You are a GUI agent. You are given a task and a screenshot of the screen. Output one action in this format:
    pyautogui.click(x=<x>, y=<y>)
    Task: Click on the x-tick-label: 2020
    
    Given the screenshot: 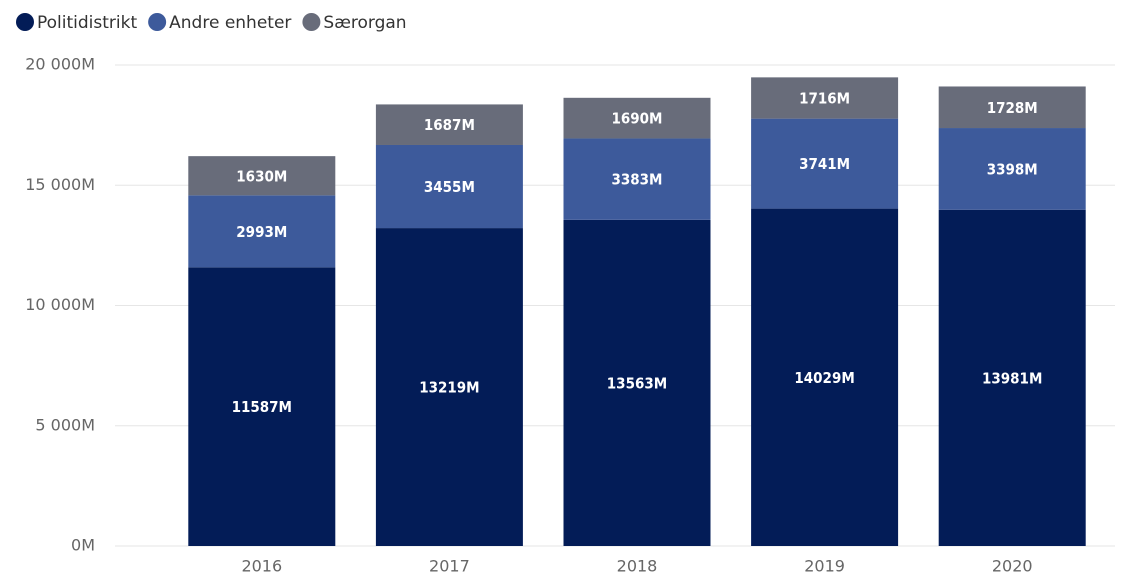 What is the action you would take?
    pyautogui.click(x=1012, y=566)
    